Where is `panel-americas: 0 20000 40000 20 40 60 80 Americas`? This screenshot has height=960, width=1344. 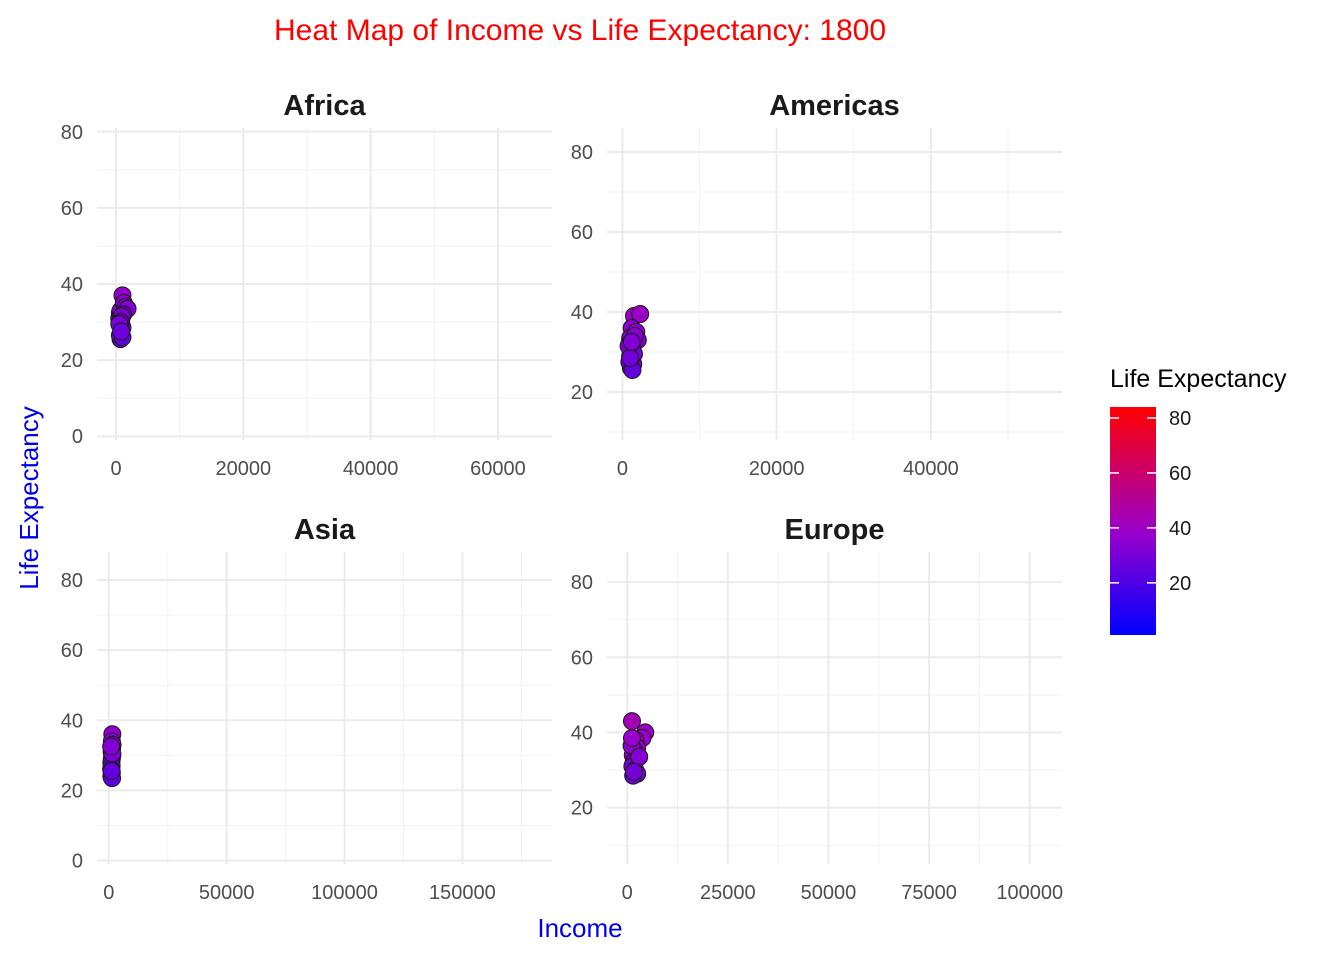
panel-americas: 0 20000 40000 20 40 60 80 Americas is located at coordinates (816, 285).